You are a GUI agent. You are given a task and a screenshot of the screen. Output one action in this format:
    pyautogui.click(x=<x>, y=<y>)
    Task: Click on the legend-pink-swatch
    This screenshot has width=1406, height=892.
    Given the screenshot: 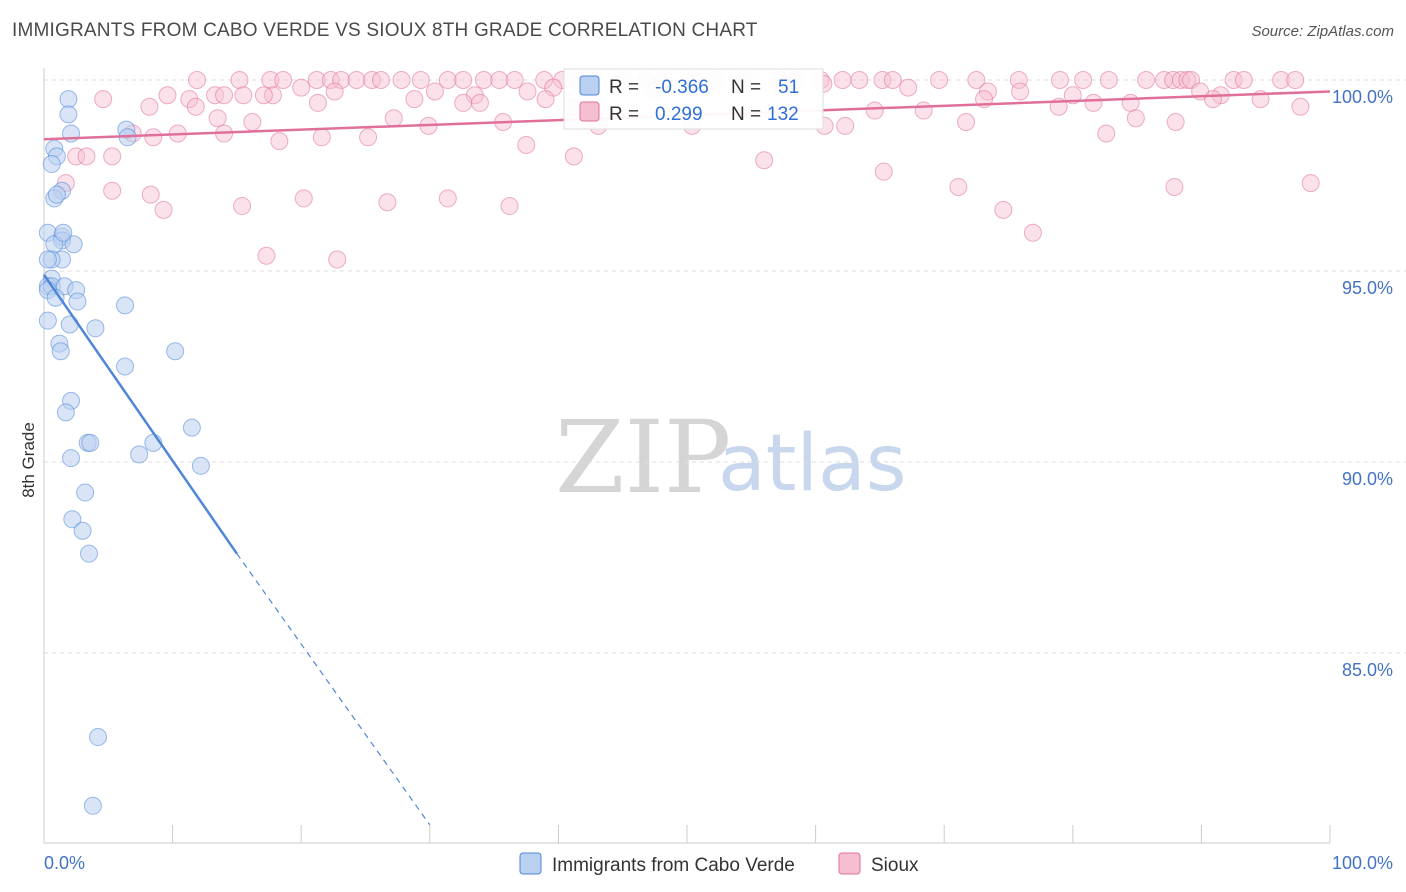 What is the action you would take?
    pyautogui.click(x=589, y=111)
    